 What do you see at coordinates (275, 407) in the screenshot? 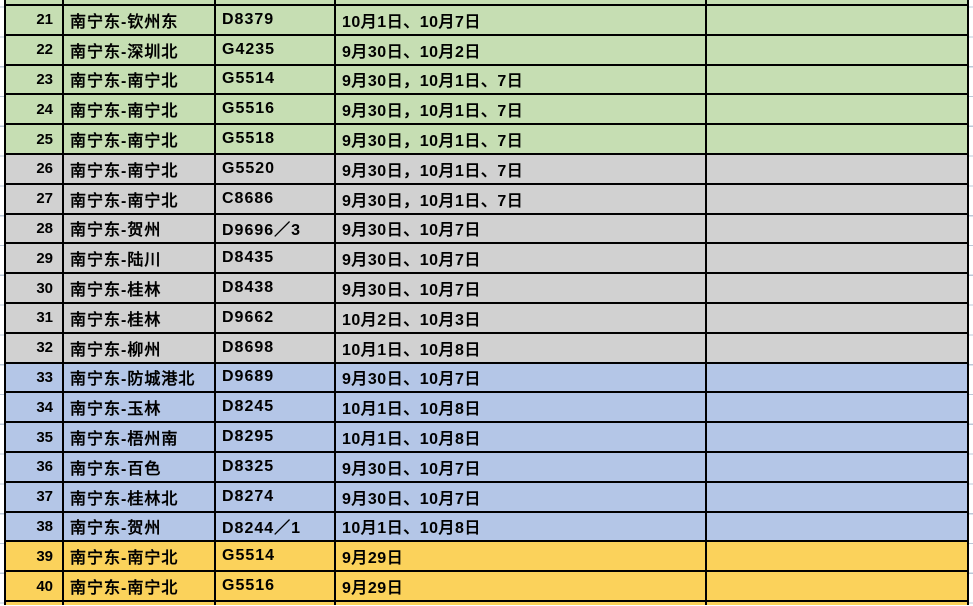
I see `train-no-cell: D8245` at bounding box center [275, 407].